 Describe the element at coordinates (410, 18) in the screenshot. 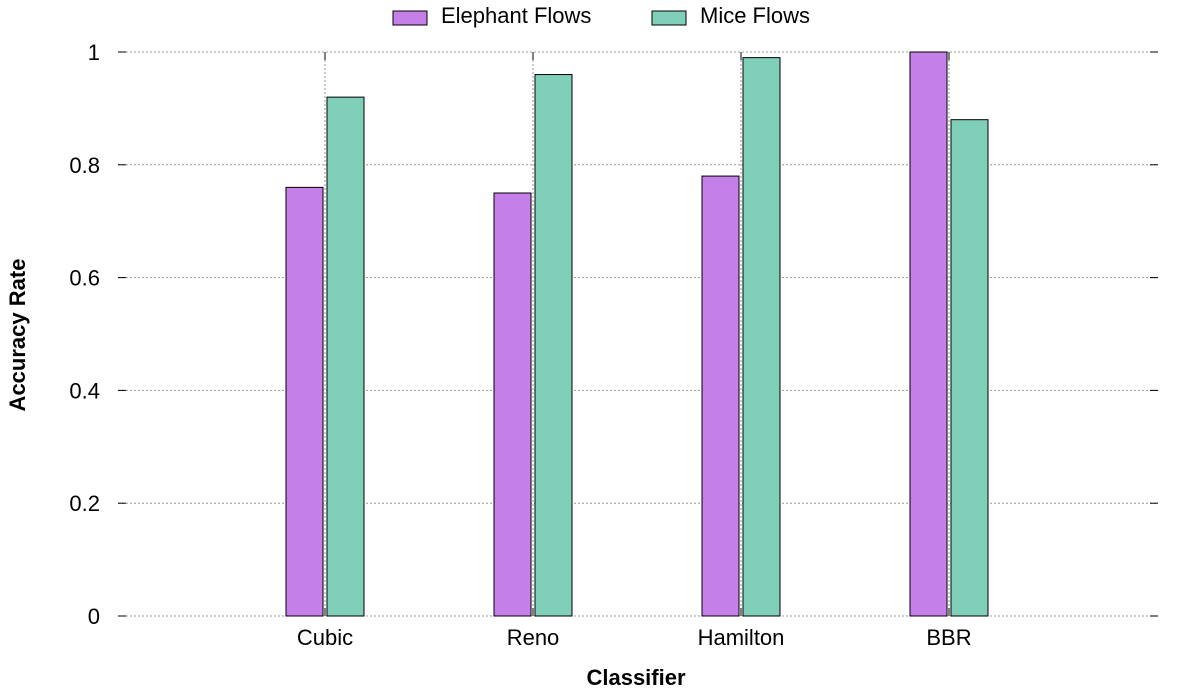

I see `legend-swatch-elephant-flows` at that location.